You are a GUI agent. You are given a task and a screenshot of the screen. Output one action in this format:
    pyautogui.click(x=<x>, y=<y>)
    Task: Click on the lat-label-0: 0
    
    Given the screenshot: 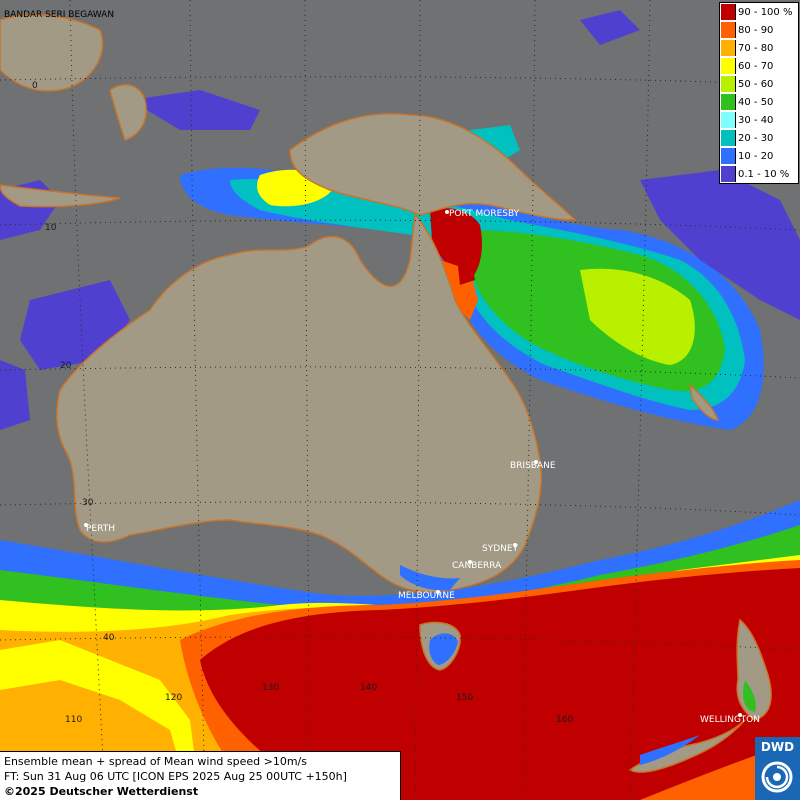 What is the action you would take?
    pyautogui.click(x=35, y=86)
    